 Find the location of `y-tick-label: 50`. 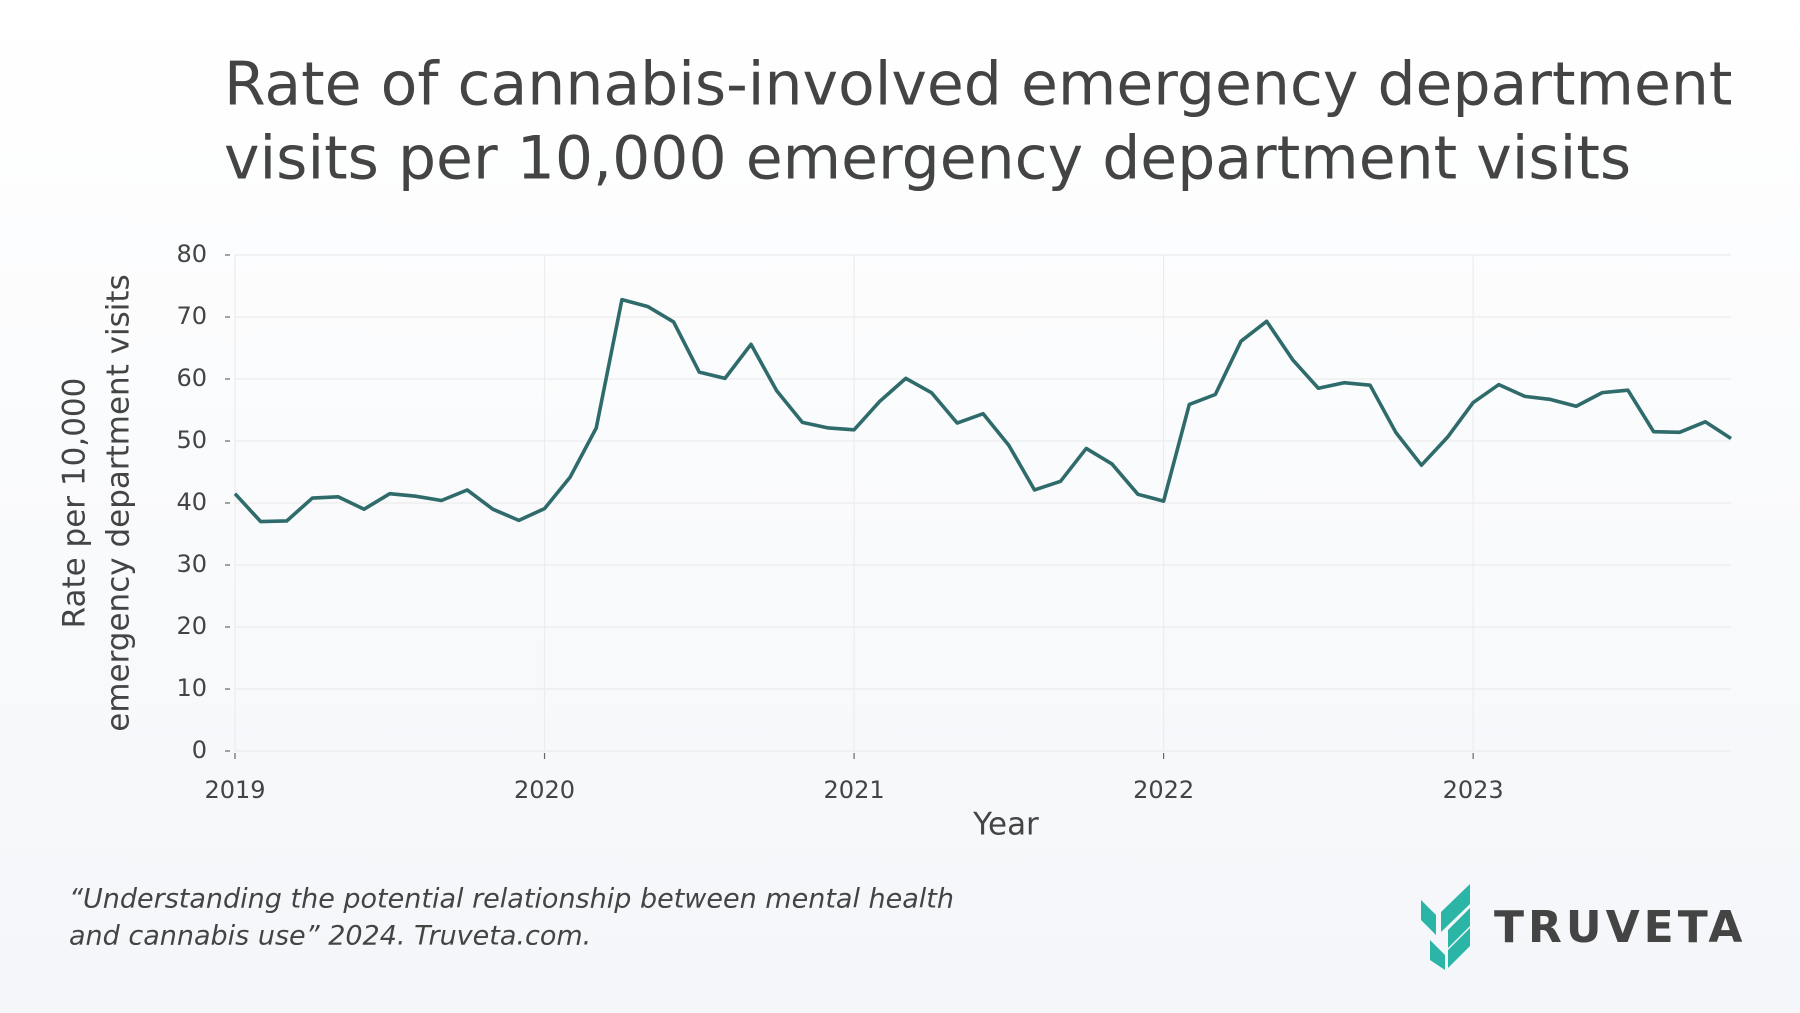

y-tick-label: 50 is located at coordinates (191, 440).